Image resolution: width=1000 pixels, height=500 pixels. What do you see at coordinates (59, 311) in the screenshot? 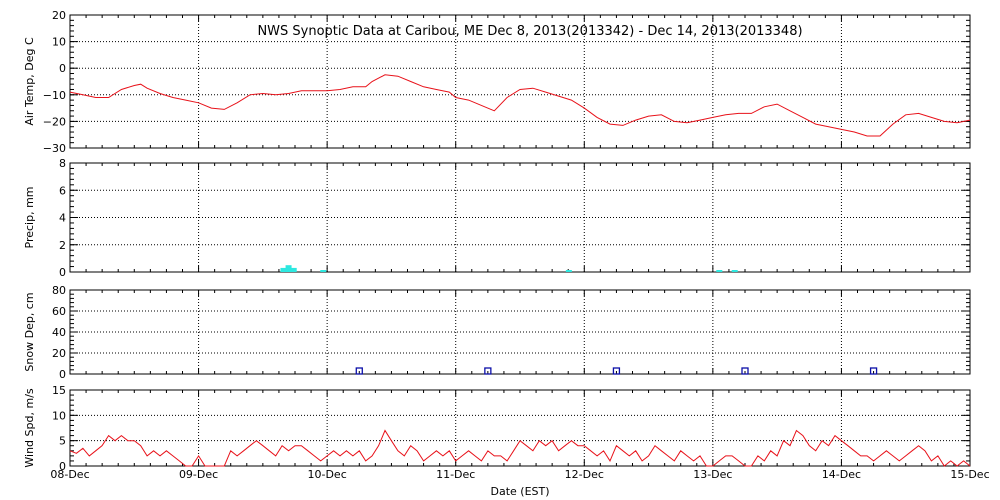
I see `y-tick-label: 60` at bounding box center [59, 311].